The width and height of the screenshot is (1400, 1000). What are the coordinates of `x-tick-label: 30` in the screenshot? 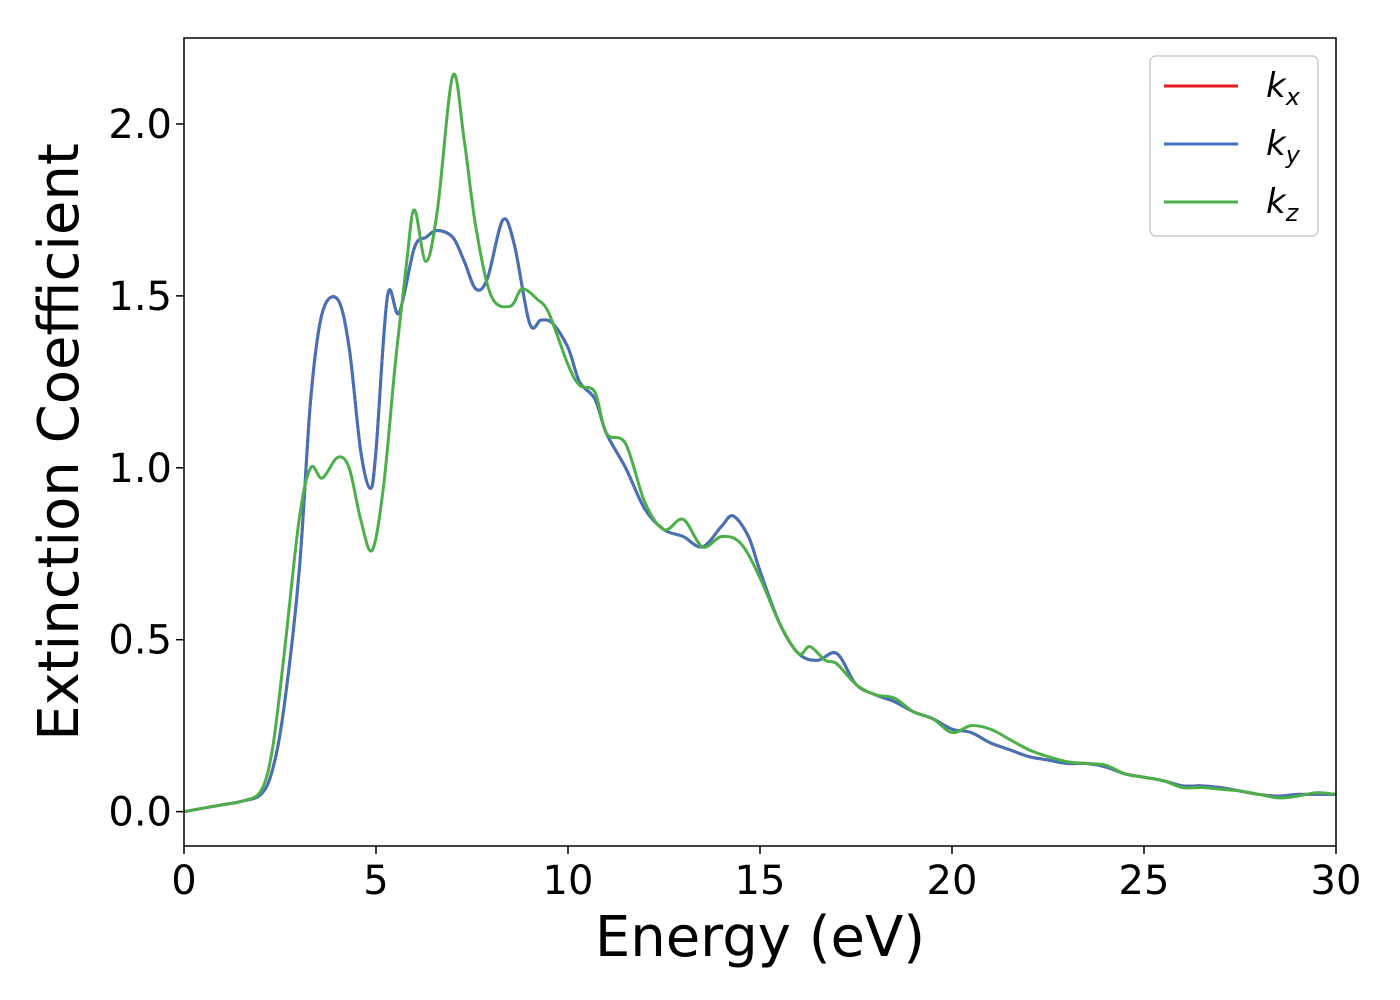 It's located at (1336, 881).